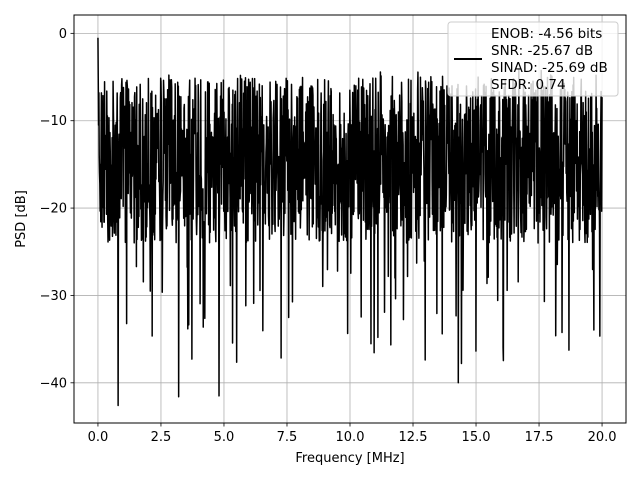  What do you see at coordinates (528, 85) in the screenshot?
I see `legend-entry-sfdr: SFDR: 0.74` at bounding box center [528, 85].